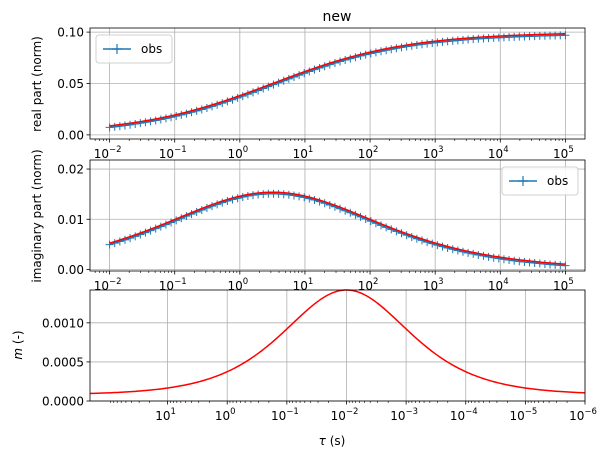  Describe the element at coordinates (531, 412) in the screenshot. I see `x-tick-exponent: −5` at that location.